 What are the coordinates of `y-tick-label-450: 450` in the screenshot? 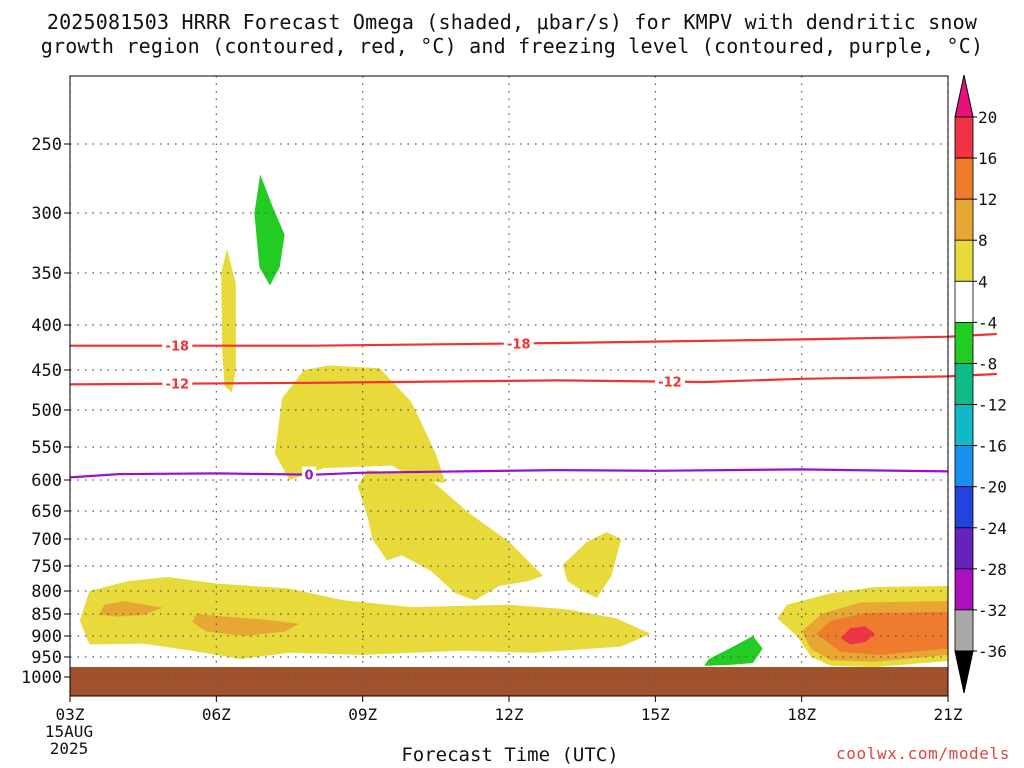 It's located at (46, 371).